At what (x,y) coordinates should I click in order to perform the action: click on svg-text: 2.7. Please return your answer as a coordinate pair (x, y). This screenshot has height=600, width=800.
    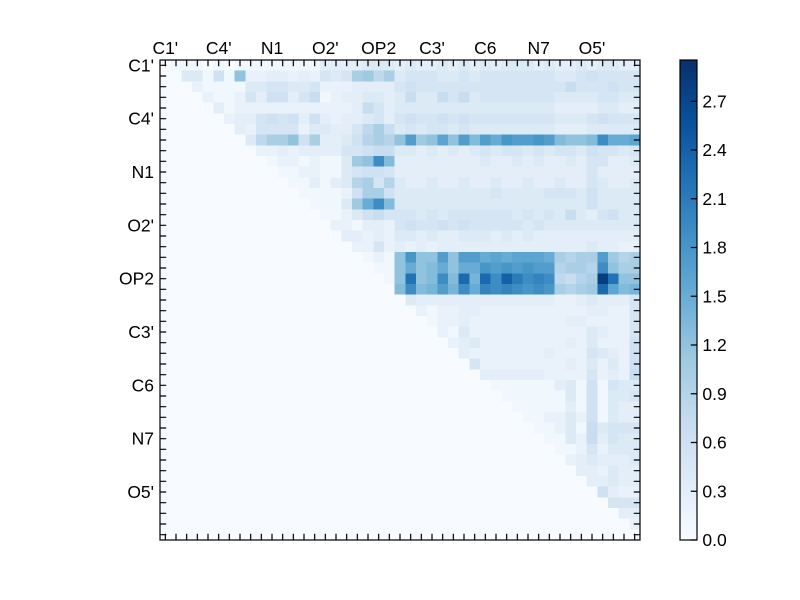
    Looking at the image, I should click on (714, 101).